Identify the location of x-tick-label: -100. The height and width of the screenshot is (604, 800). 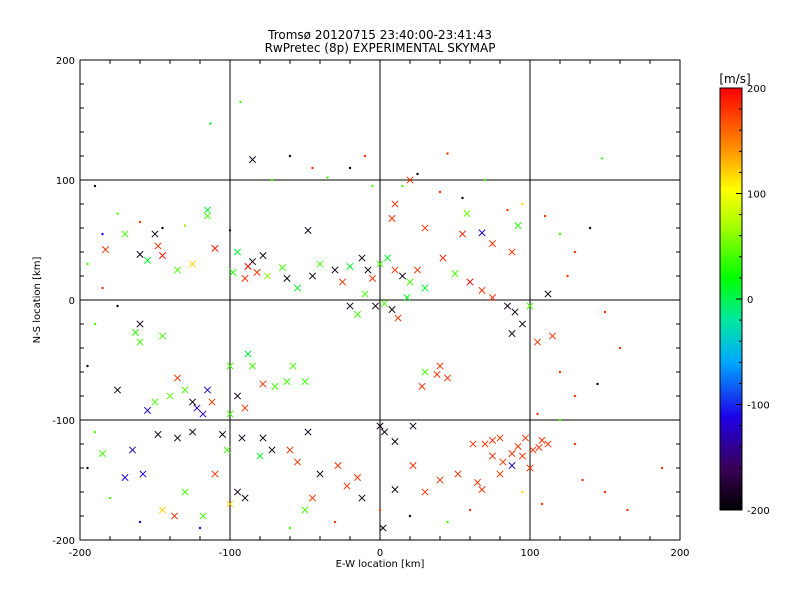
(230, 553).